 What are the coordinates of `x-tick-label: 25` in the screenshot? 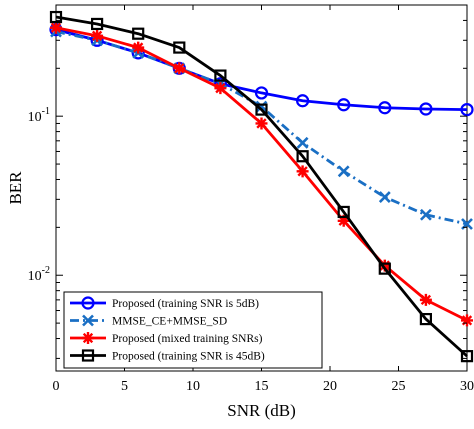 It's located at (399, 386).